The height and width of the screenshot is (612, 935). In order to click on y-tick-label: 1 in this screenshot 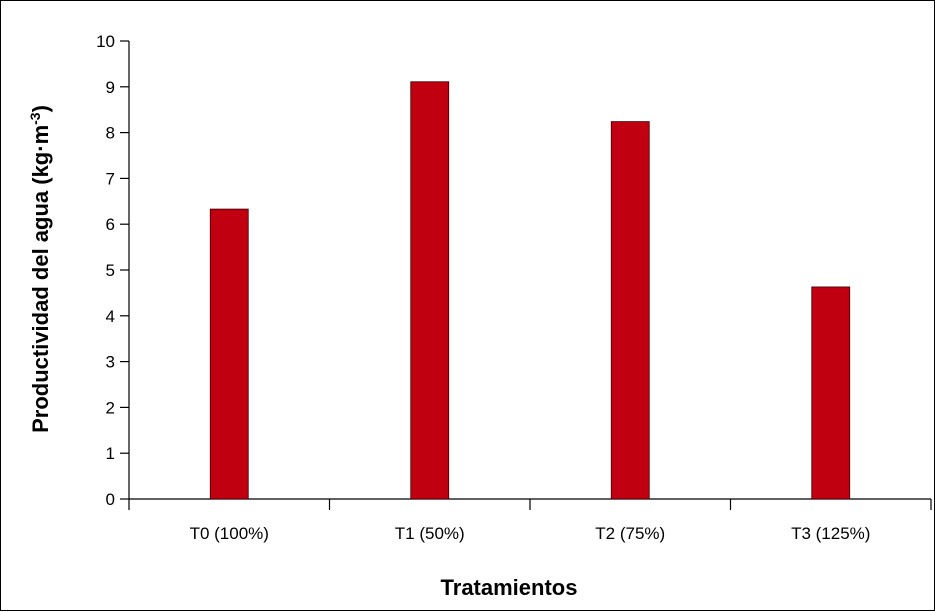, I will do `click(110, 453)`.